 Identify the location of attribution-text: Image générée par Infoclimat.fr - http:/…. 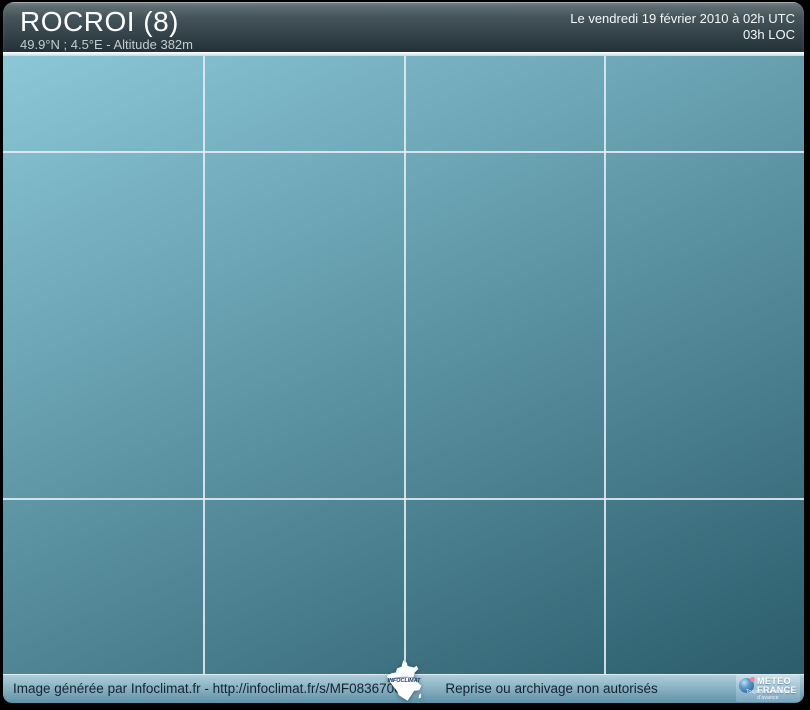
(211, 688).